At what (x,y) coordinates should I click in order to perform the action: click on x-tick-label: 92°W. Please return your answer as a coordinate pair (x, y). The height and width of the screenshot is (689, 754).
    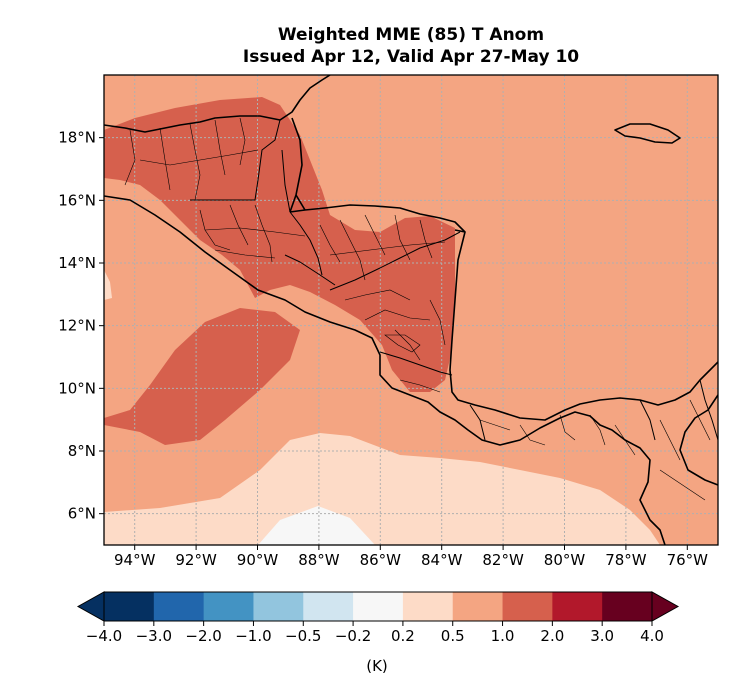
    Looking at the image, I should click on (196, 560).